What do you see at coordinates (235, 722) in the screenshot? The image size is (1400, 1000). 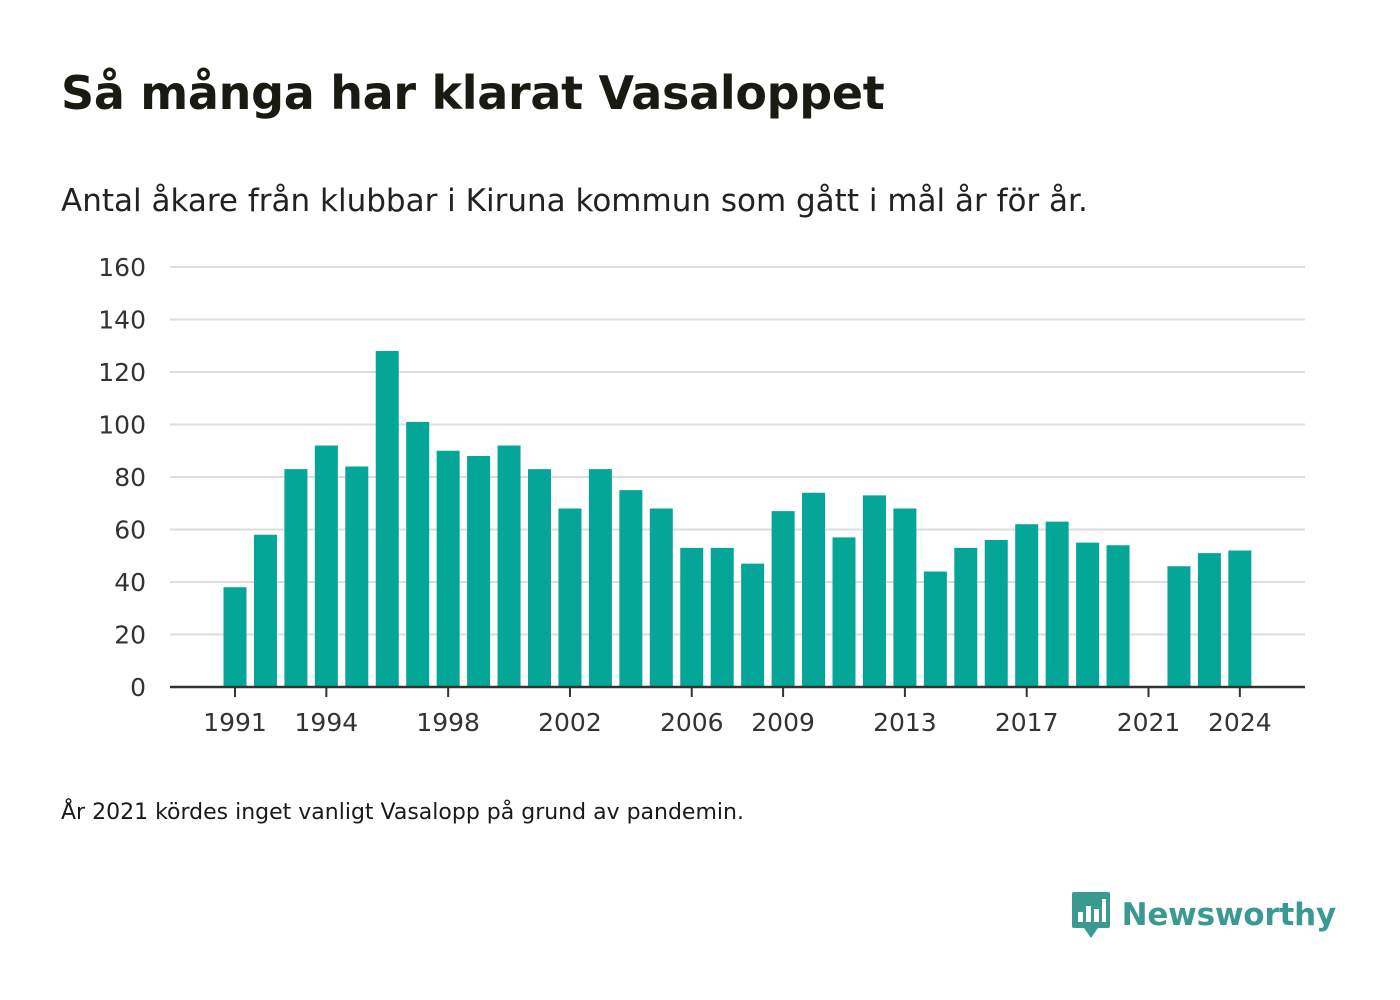 I see `x-tick-label: 1991` at bounding box center [235, 722].